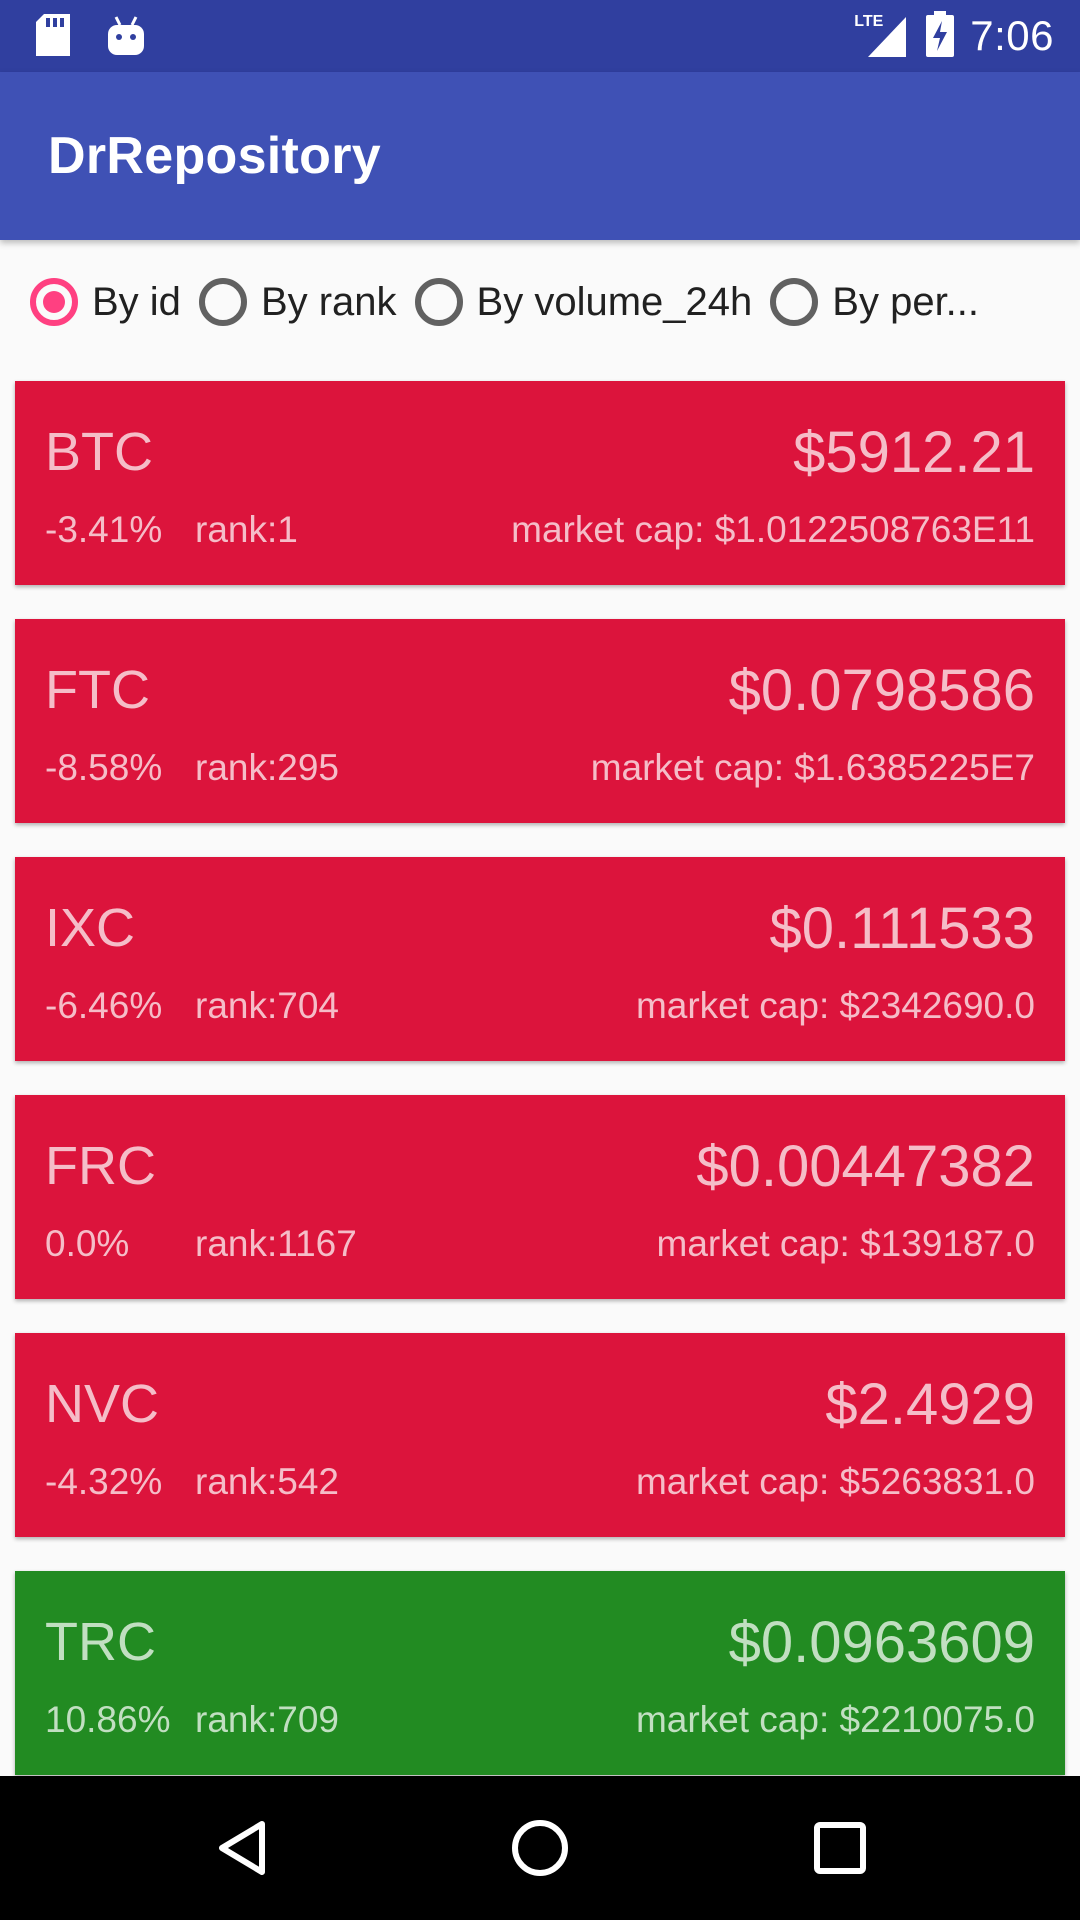 The width and height of the screenshot is (1080, 1920). What do you see at coordinates (812, 767) in the screenshot?
I see `coin-market-cap: market cap: $1.6385225E7` at bounding box center [812, 767].